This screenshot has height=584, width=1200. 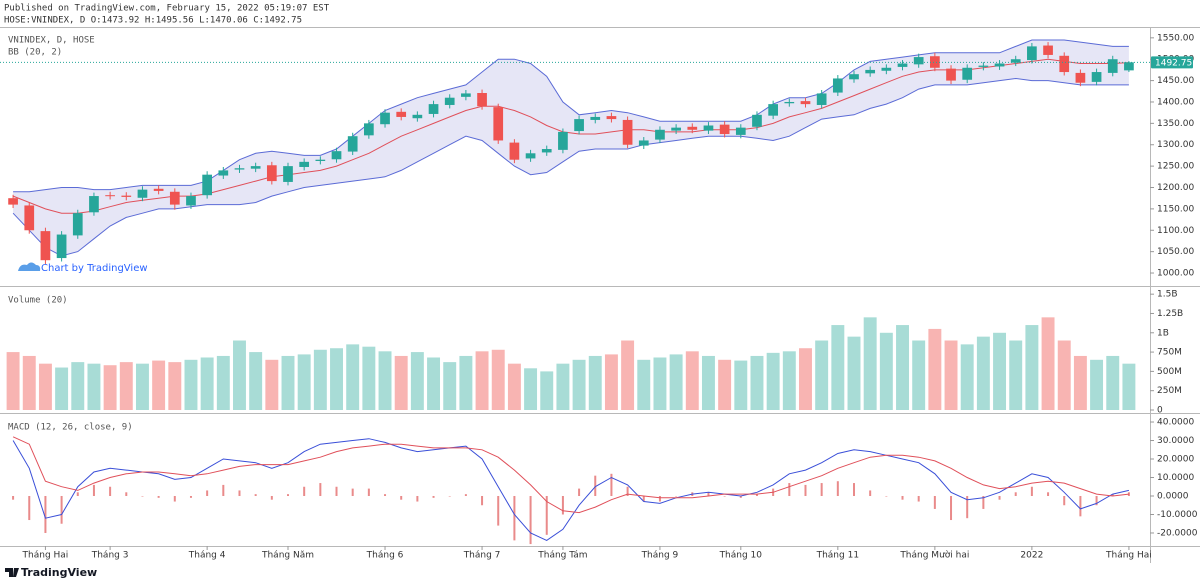 I want to click on y-tick-label: 40.0000, so click(x=1175, y=423).